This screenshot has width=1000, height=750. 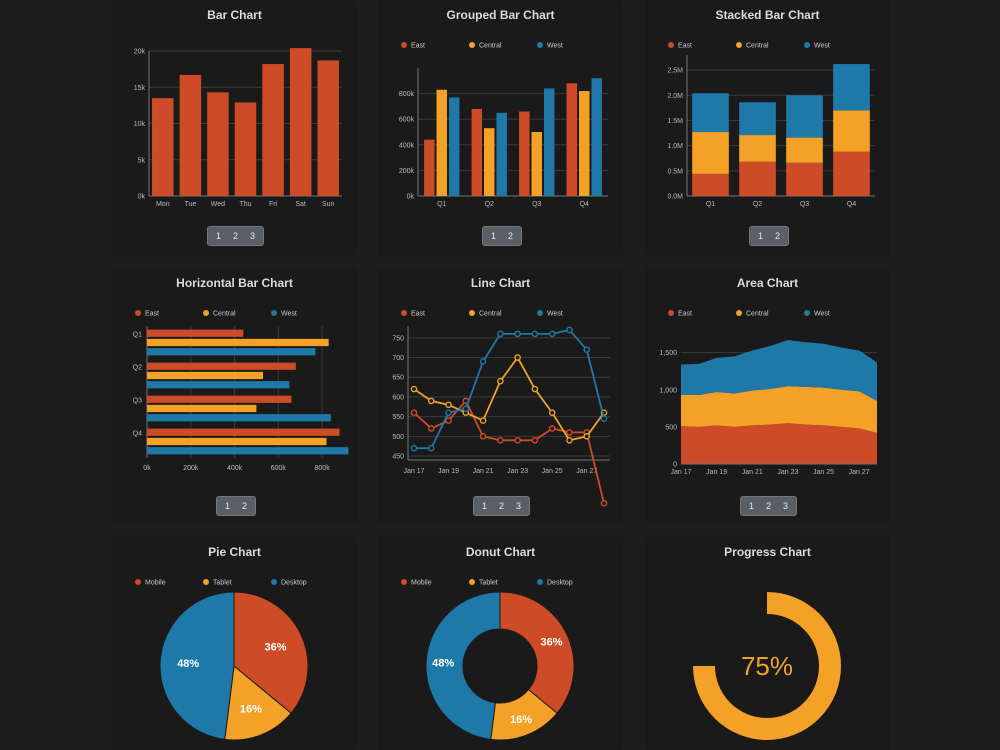 I want to click on y-tick-label: 500, so click(x=398, y=437).